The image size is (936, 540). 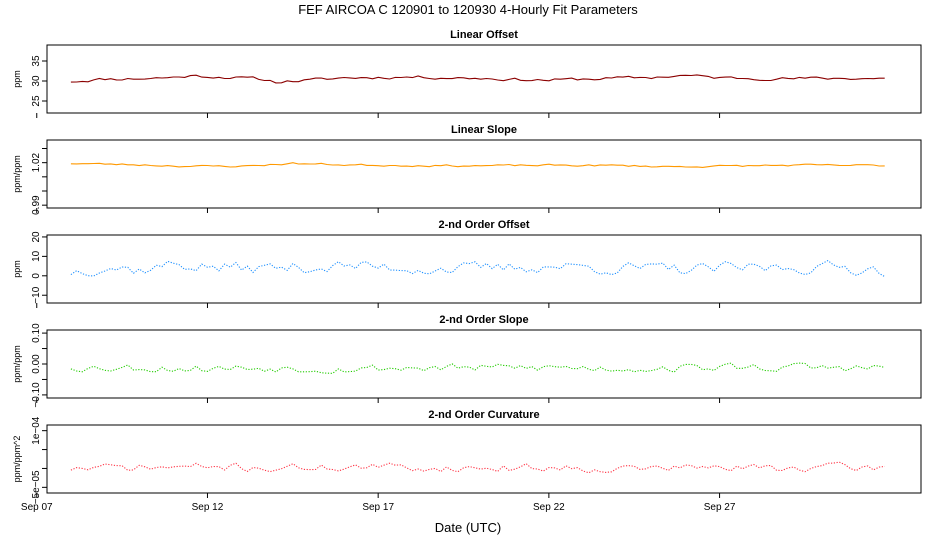 What do you see at coordinates (36, 205) in the screenshot?
I see `y-tick-label: 0.99` at bounding box center [36, 205].